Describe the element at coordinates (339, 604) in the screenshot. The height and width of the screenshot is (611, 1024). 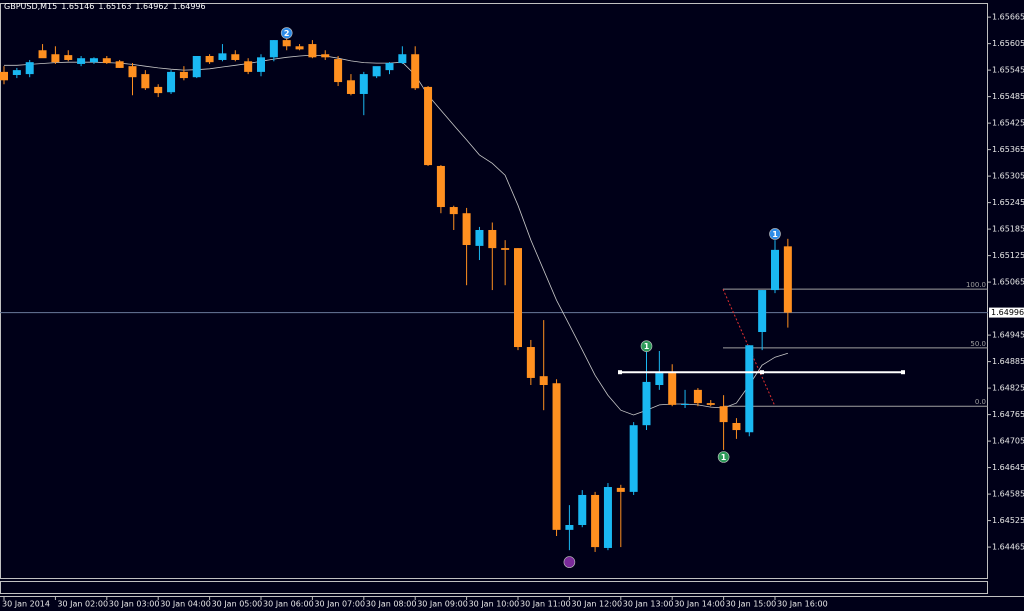
I see `x-tick-label: 30 Jan 07:00` at that location.